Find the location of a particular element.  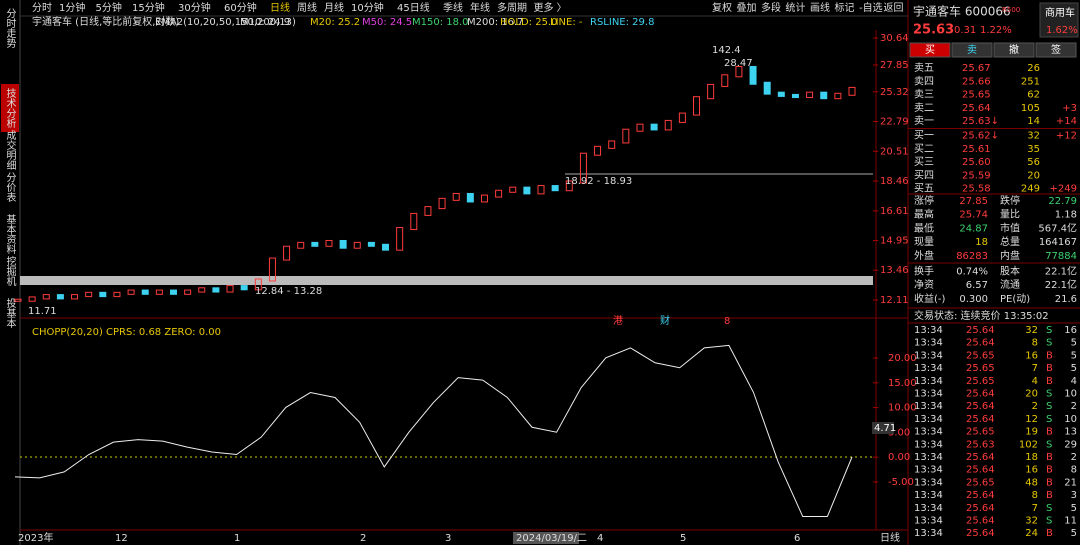

trade-volume: 18 is located at coordinates (1031, 457).